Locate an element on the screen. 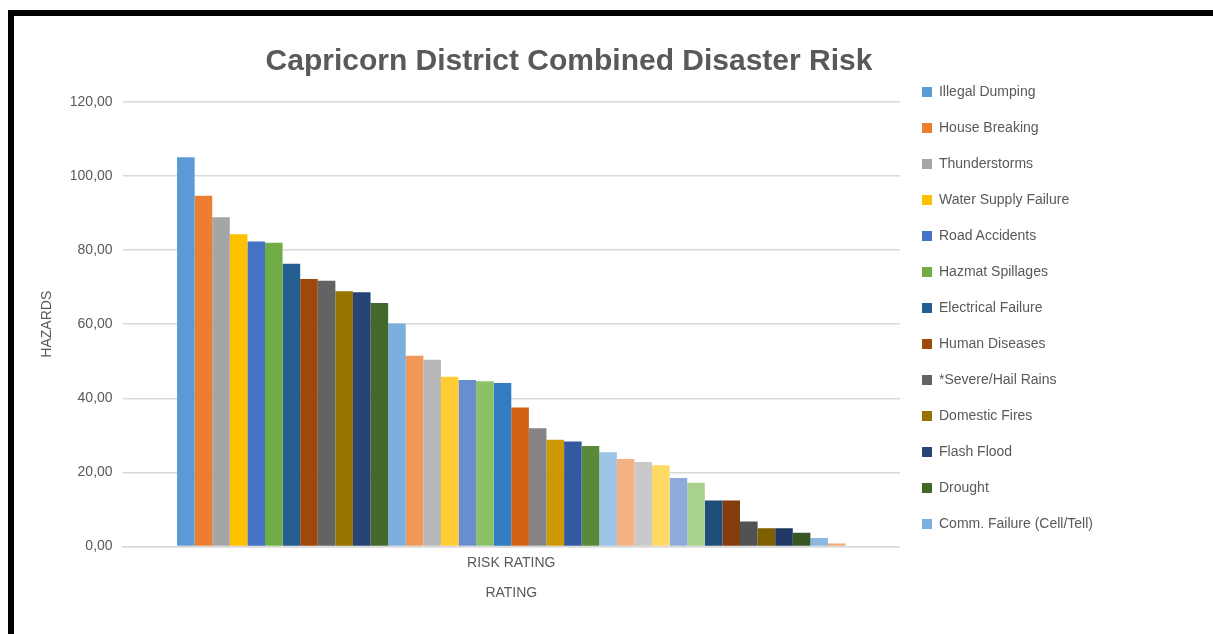  legend-label: Water Supply Failure is located at coordinates (1004, 198).